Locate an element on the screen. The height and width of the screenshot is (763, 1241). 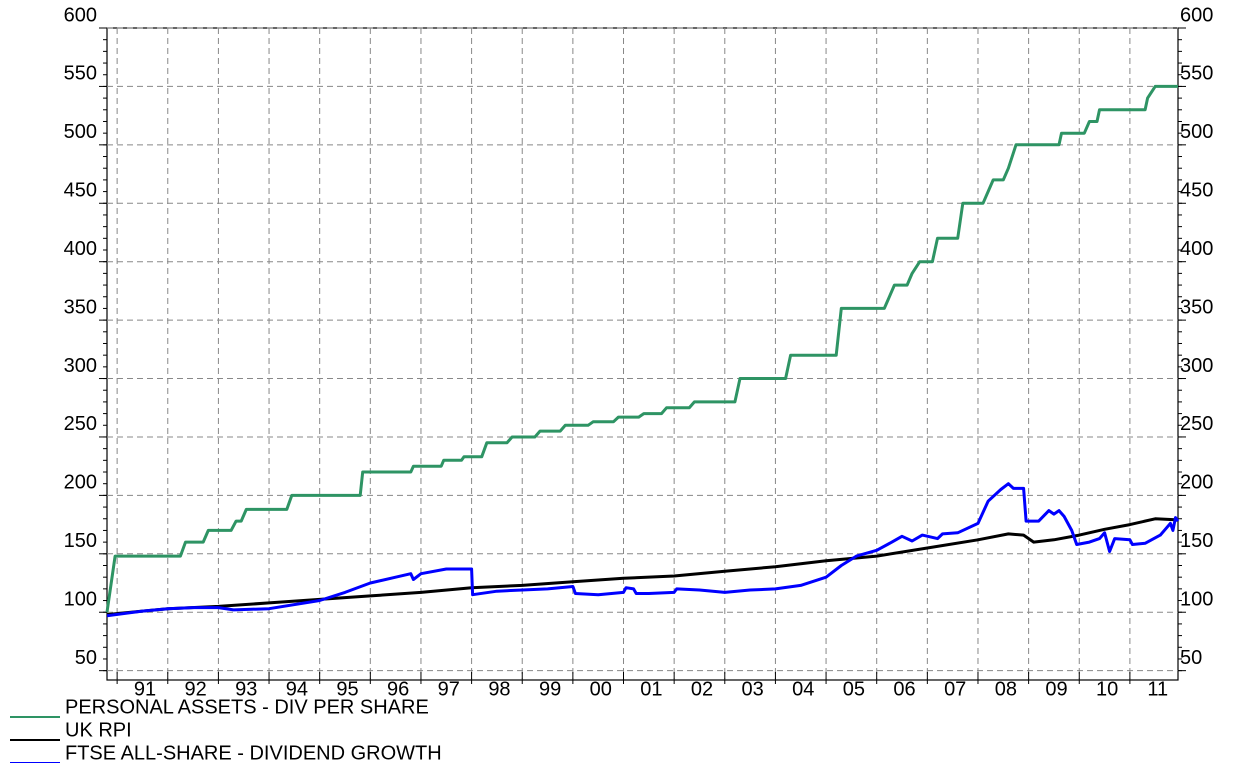
y-tick-label: 300 is located at coordinates (80, 366).